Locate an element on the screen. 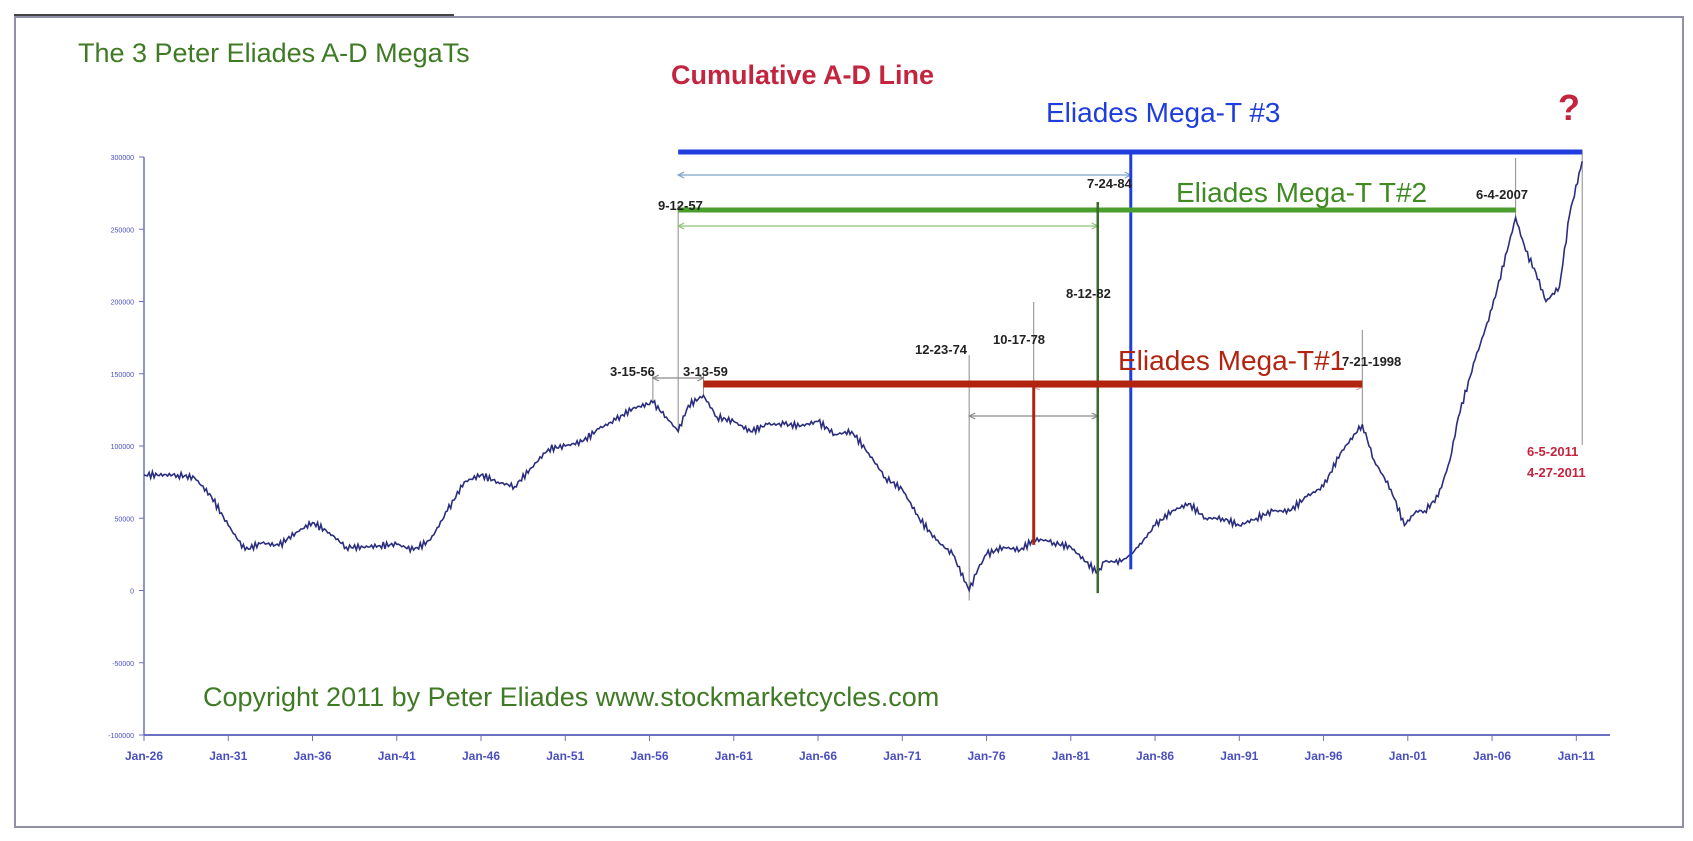  x-tick-label: Jan-41 is located at coordinates (397, 756).